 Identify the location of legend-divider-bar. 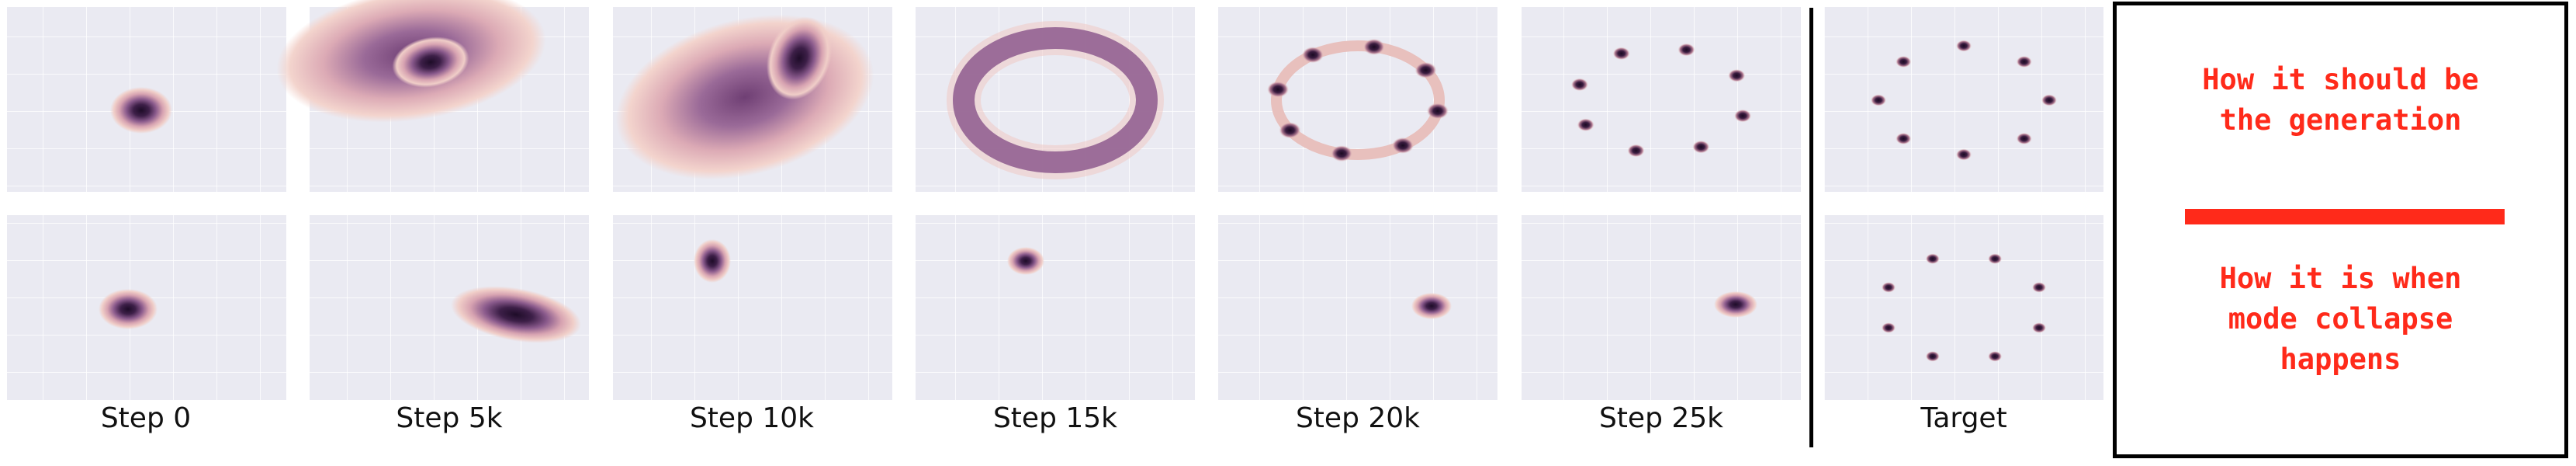
(2345, 216).